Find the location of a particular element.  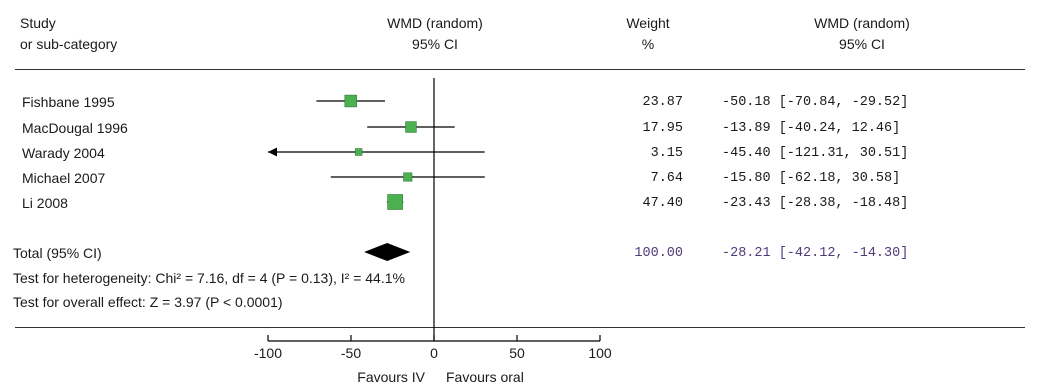

study-name: Li 2008 is located at coordinates (45, 203).